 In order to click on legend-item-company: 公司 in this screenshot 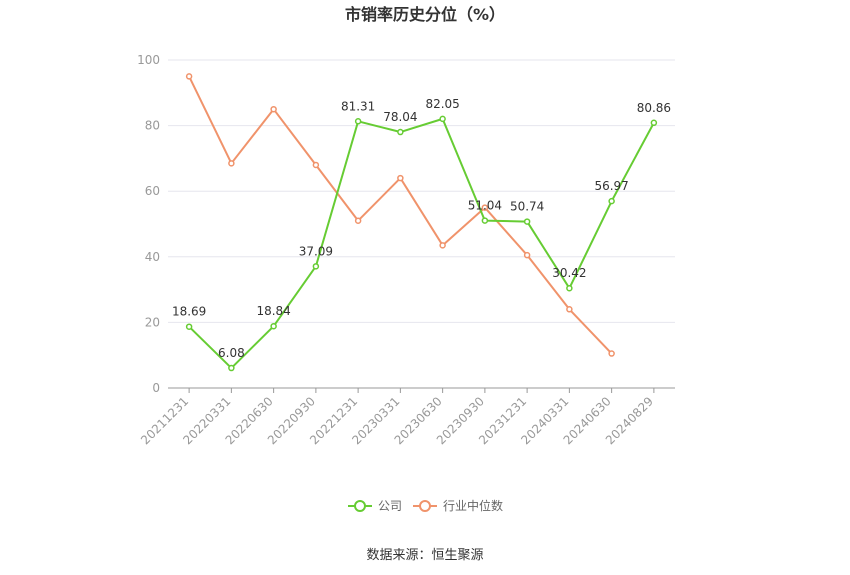, I will do `click(375, 506)`.